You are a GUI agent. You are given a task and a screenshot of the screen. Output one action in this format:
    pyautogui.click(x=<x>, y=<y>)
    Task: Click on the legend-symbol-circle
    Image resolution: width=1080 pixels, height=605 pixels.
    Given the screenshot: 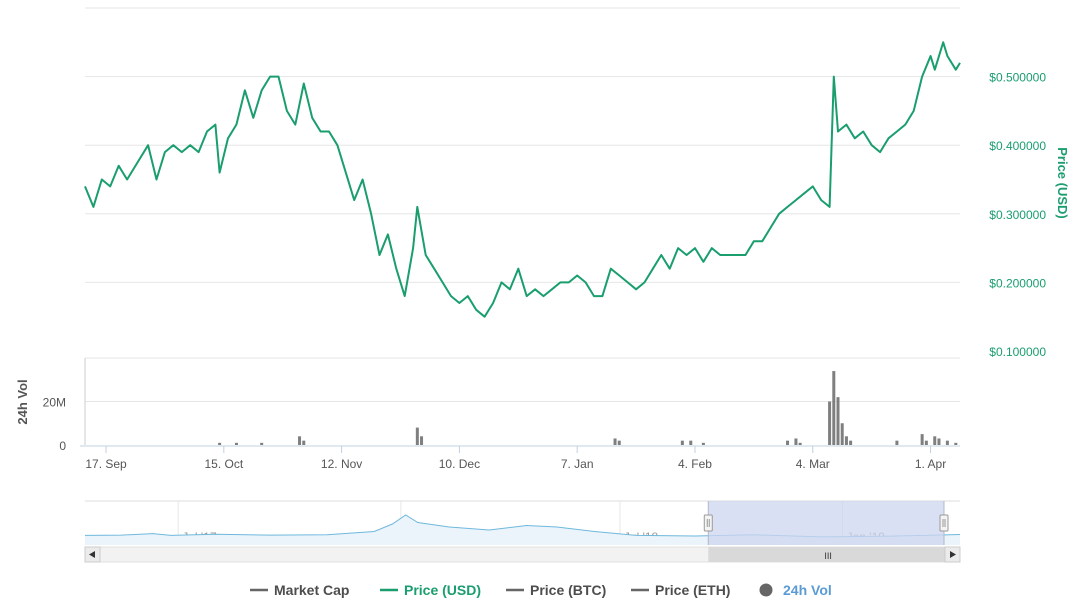 What is the action you would take?
    pyautogui.click(x=766, y=590)
    